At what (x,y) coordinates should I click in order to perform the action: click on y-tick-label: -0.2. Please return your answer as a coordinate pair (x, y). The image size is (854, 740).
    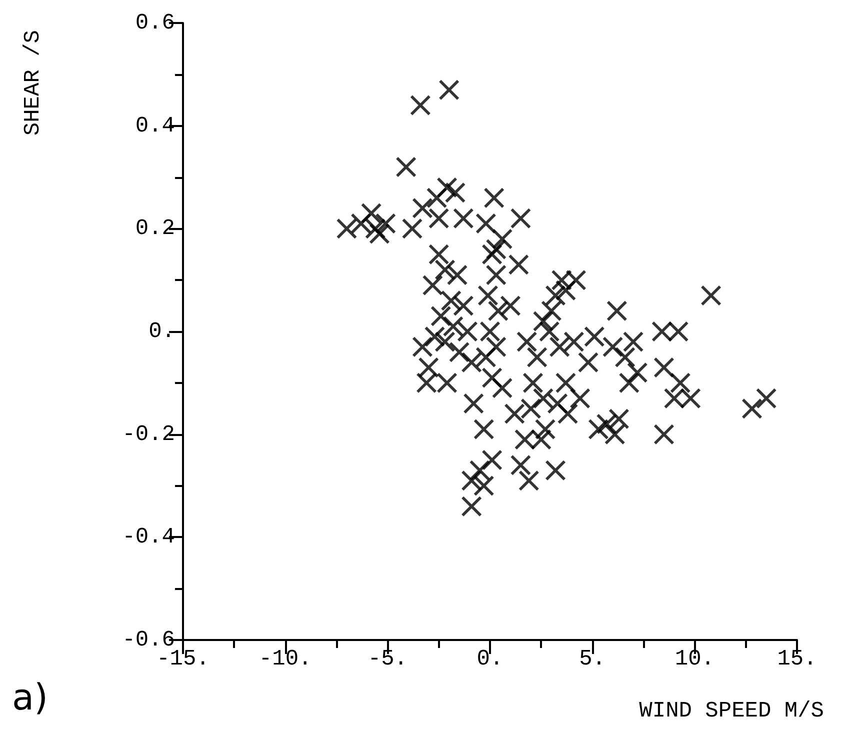
    Looking at the image, I should click on (148, 434).